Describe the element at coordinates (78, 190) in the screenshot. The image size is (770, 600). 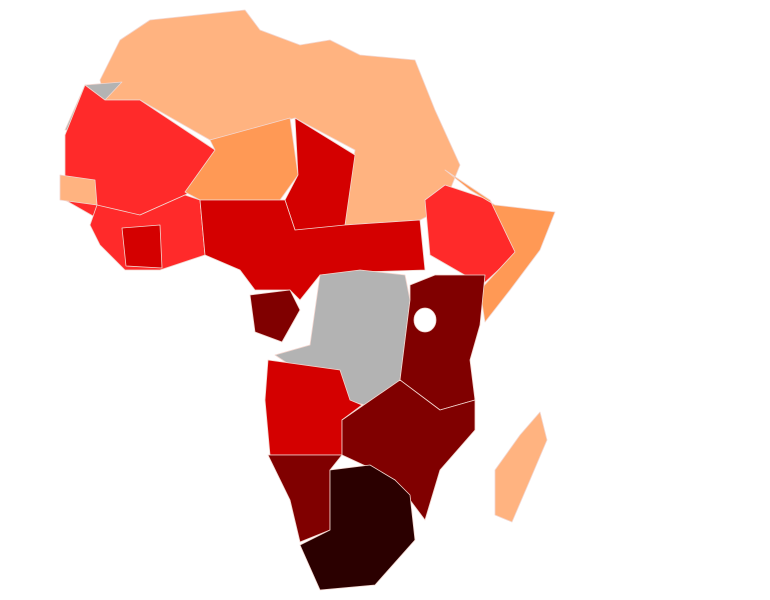
I see `senegal` at that location.